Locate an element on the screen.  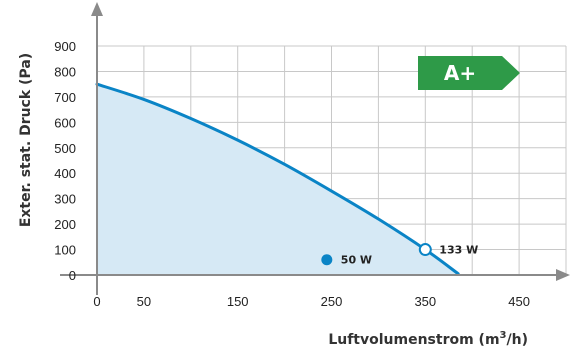
x-tick-label: 250 is located at coordinates (332, 301).